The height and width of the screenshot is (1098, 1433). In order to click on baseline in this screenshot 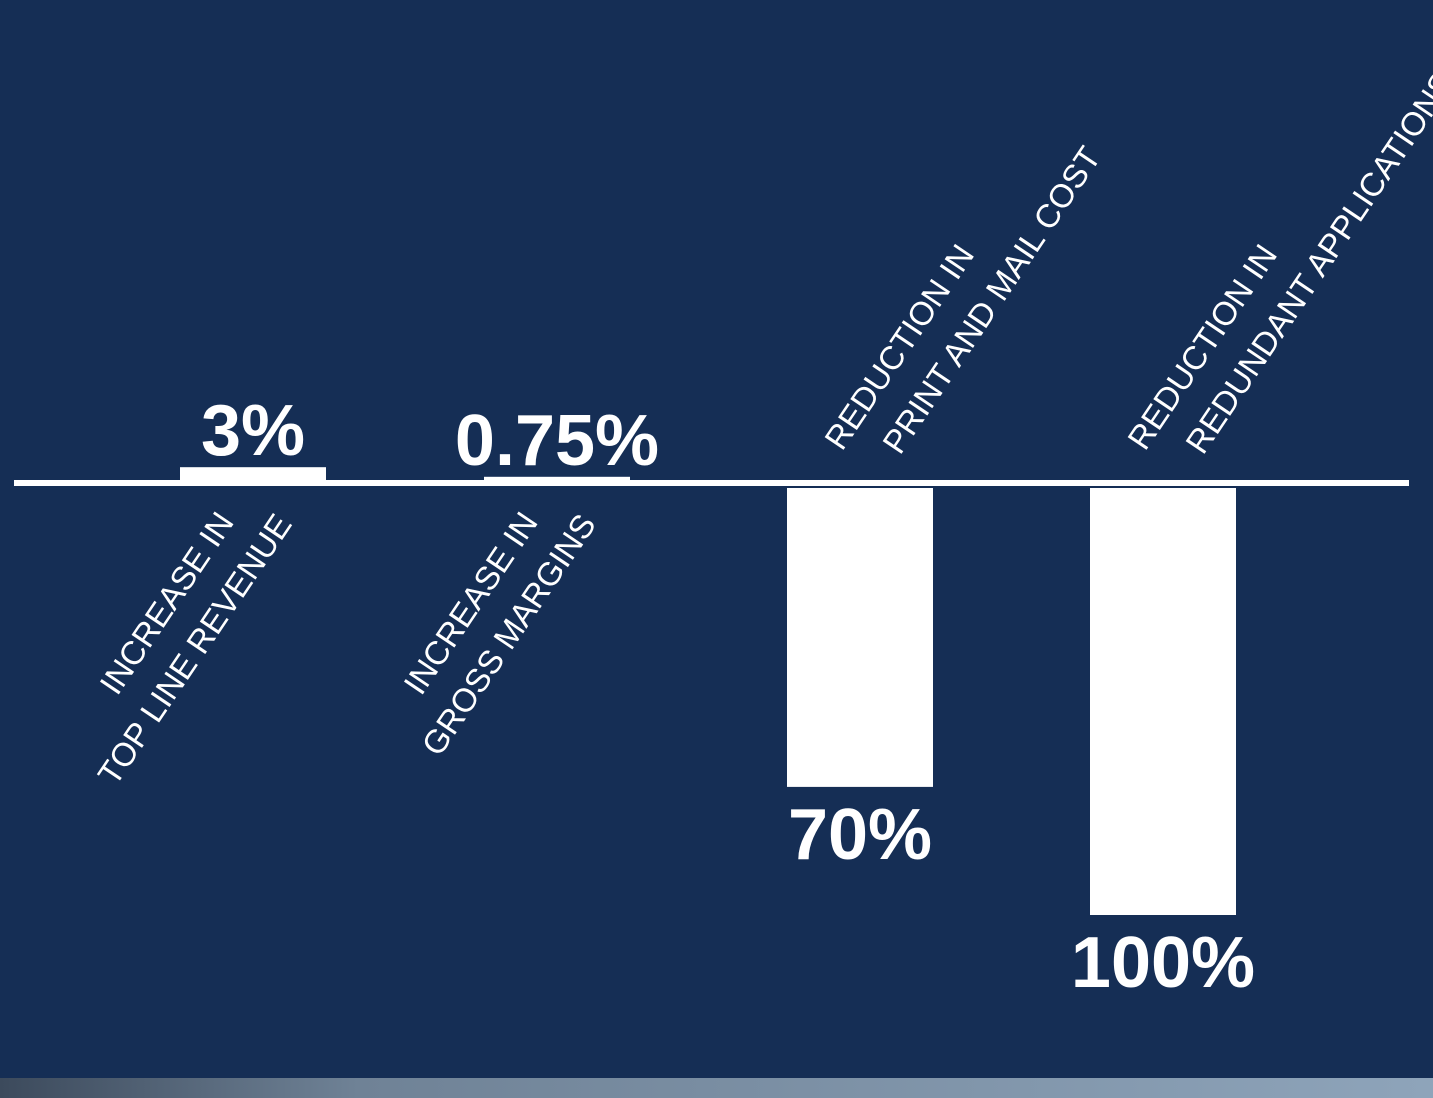, I will do `click(711, 483)`.